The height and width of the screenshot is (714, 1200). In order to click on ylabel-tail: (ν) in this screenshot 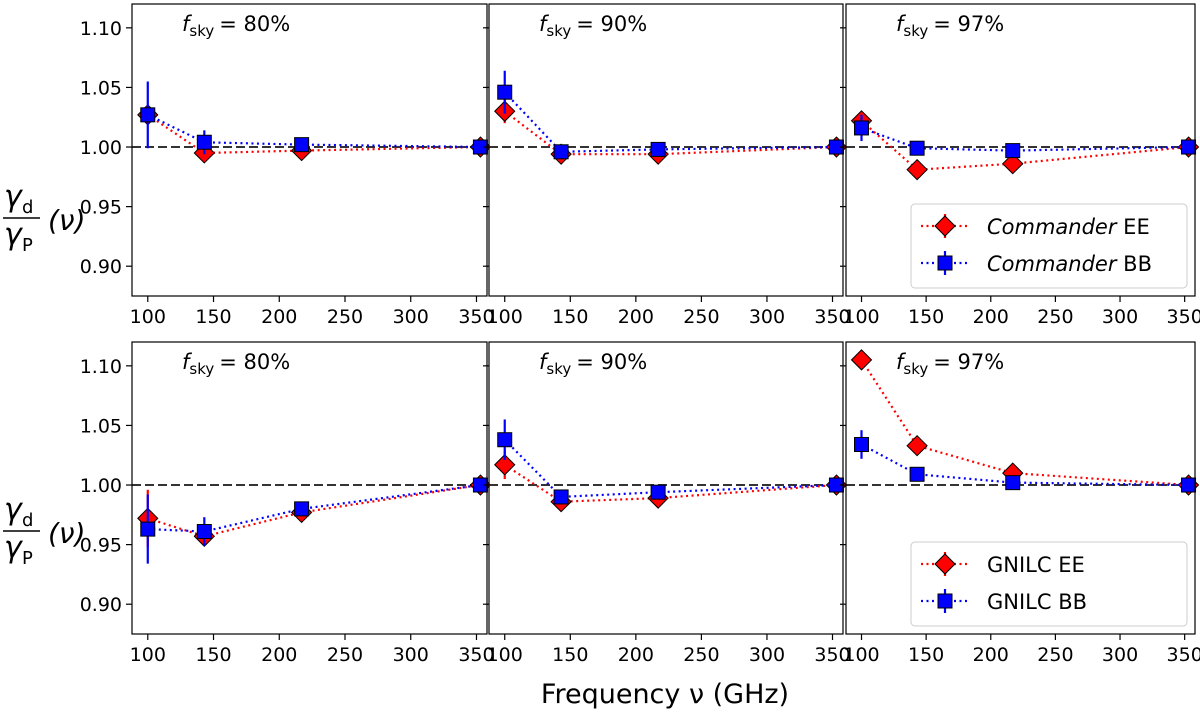, I will do `click(67, 533)`.